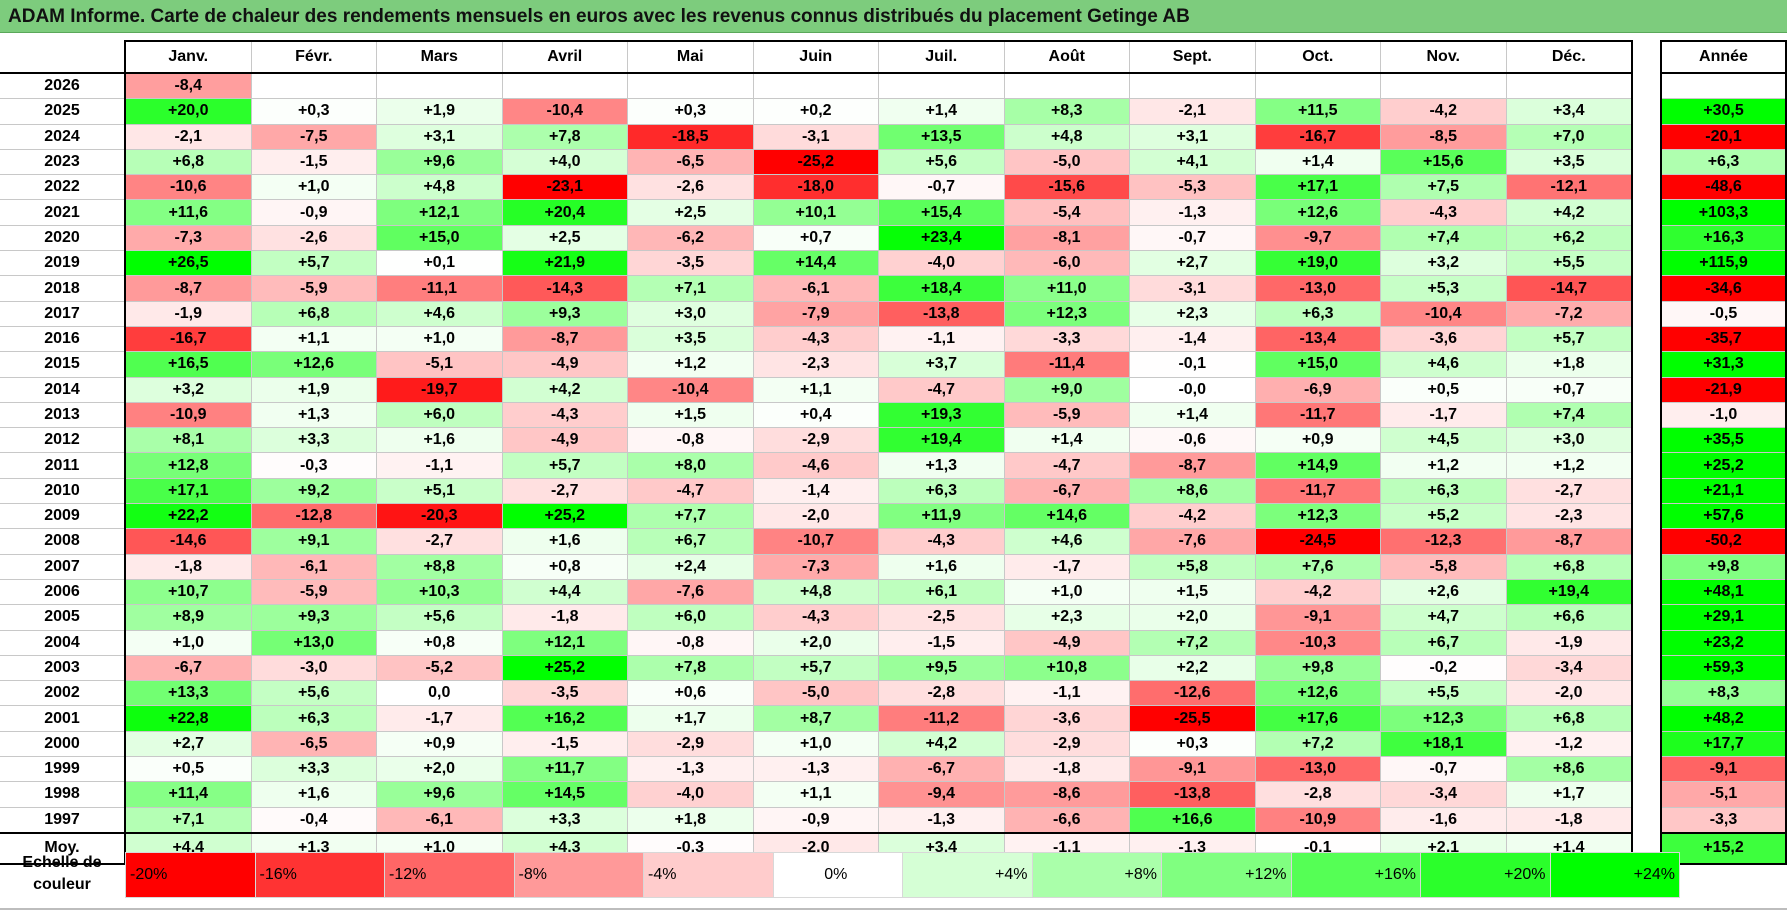  Describe the element at coordinates (1723, 440) in the screenshot. I see `annual-cell: +35,5` at that location.